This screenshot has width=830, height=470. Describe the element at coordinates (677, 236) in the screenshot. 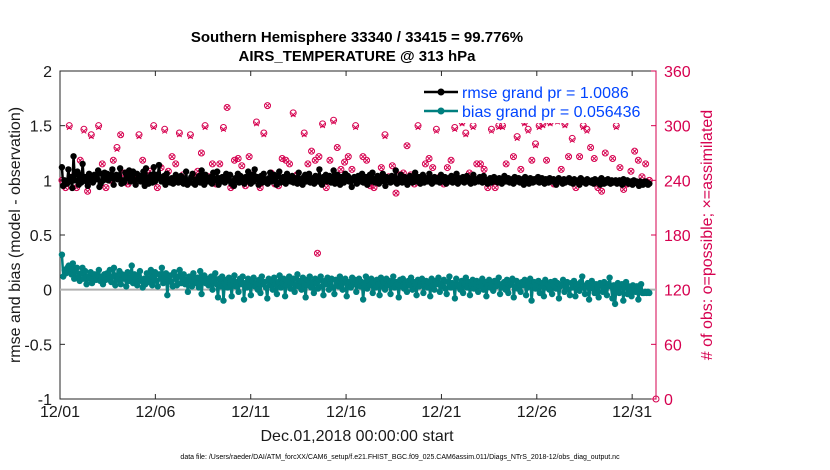

I see `y2-tick-label: 180` at that location.